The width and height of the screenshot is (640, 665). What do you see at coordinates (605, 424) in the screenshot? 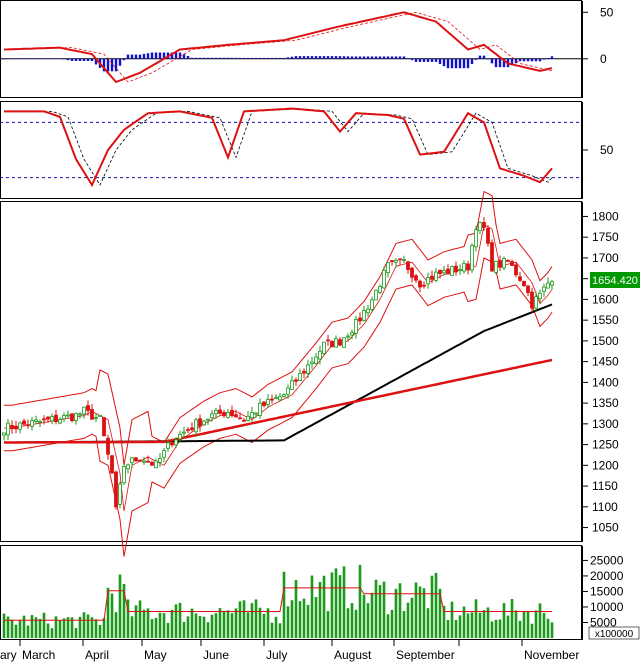
I see `y-tick-label: 1300` at bounding box center [605, 424].